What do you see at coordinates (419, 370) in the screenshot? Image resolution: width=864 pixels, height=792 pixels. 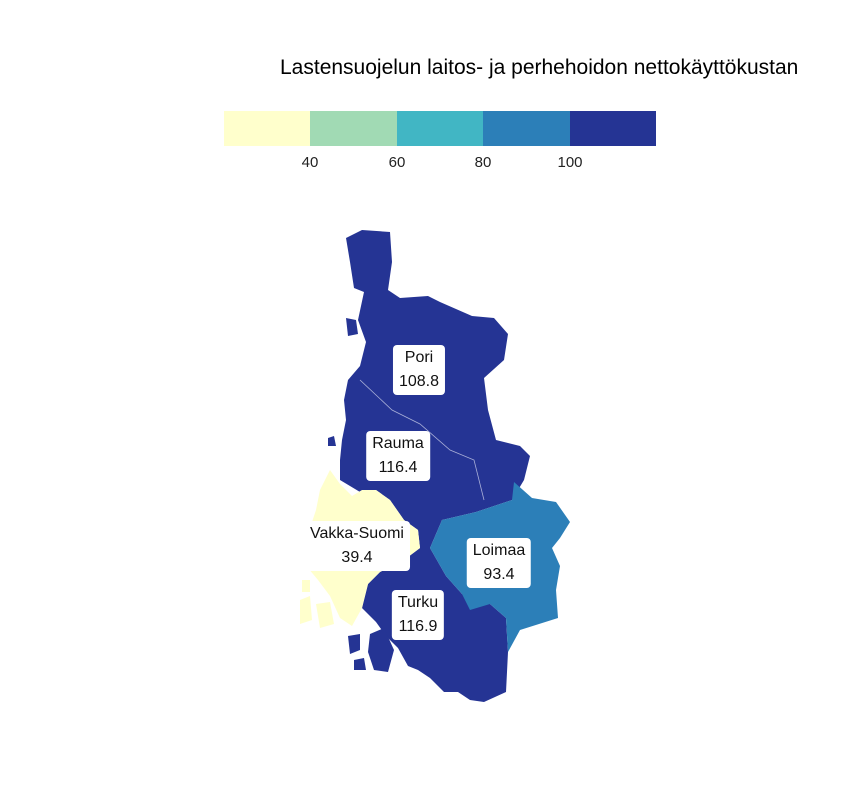 I see `region-label-pori: Pori 108.8` at bounding box center [419, 370].